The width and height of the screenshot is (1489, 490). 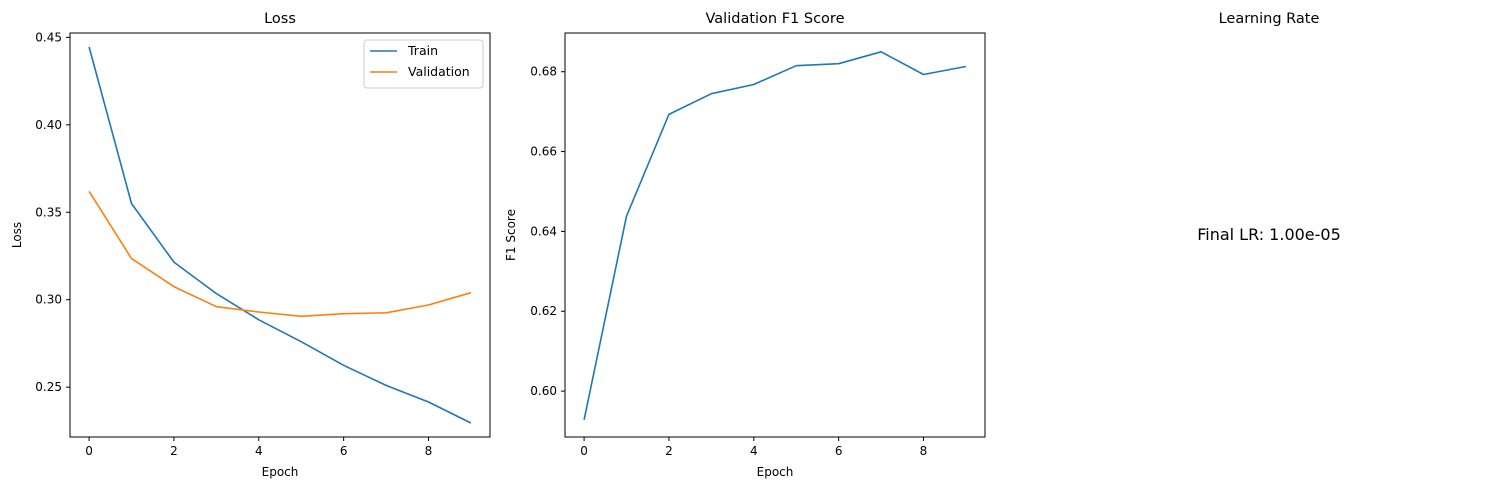 I want to click on loss-xtick-label: 4, so click(x=259, y=451).